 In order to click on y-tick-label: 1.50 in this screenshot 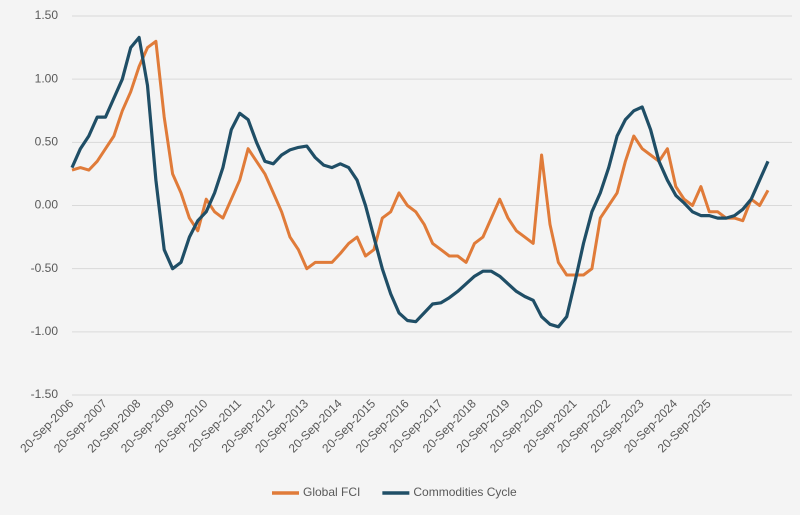, I will do `click(47, 15)`.